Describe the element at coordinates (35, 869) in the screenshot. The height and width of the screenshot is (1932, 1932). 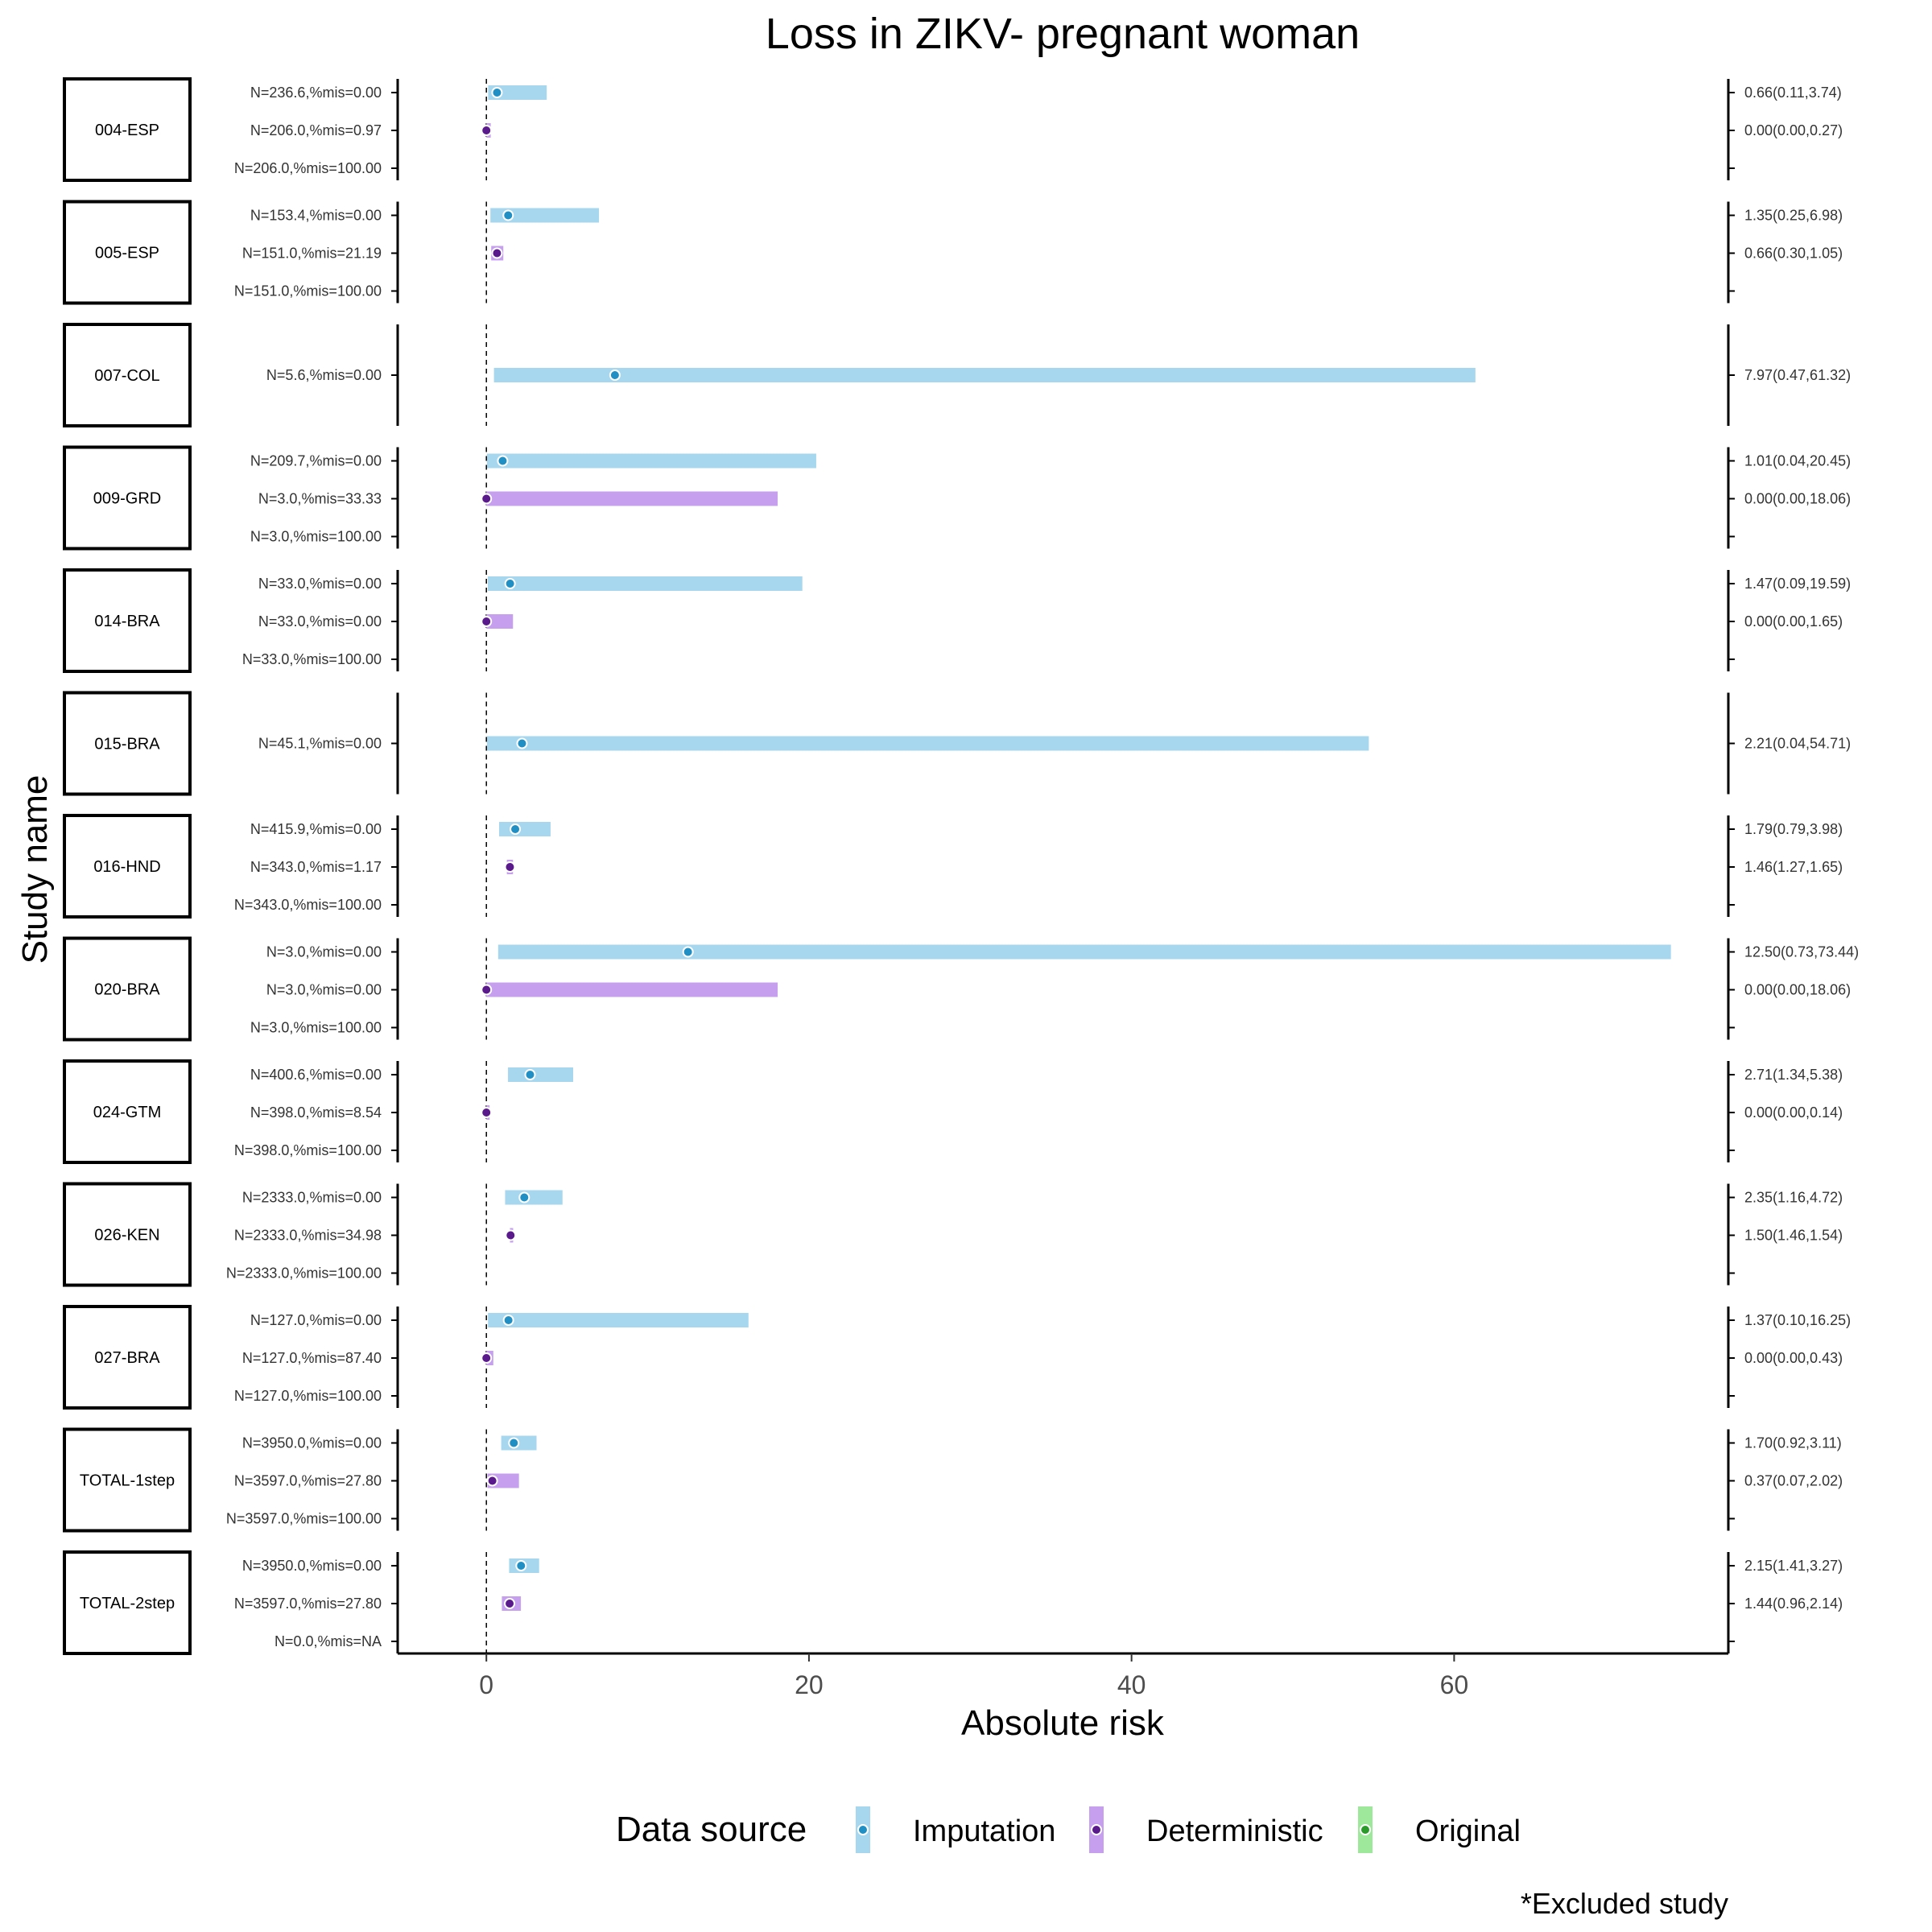
I see `y-axis-title: Study name` at that location.